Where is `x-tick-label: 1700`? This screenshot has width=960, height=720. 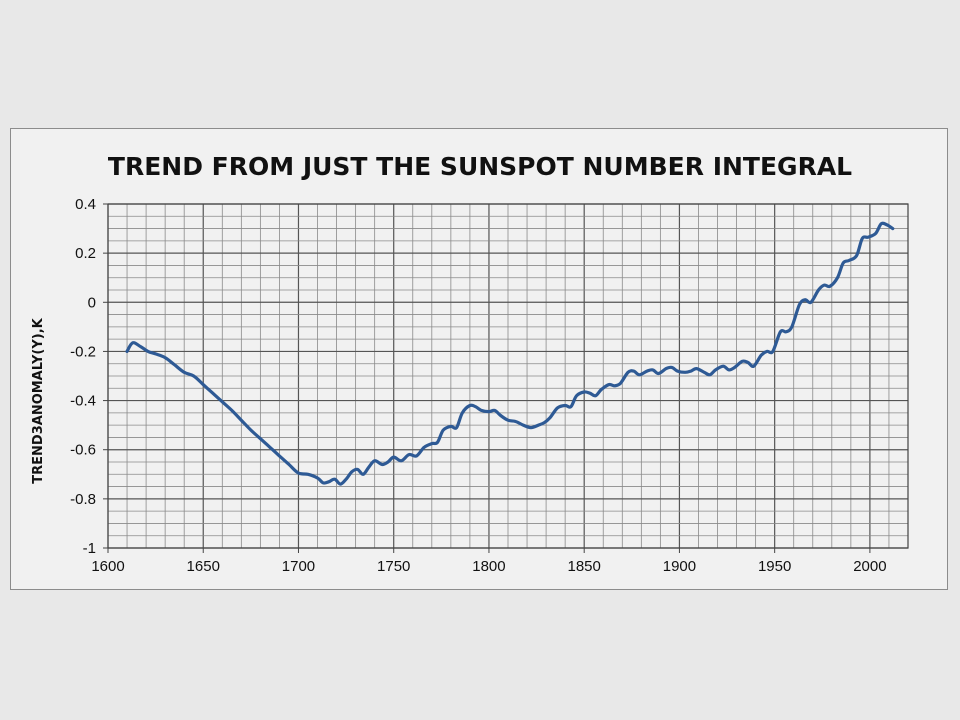 x-tick-label: 1700 is located at coordinates (298, 566).